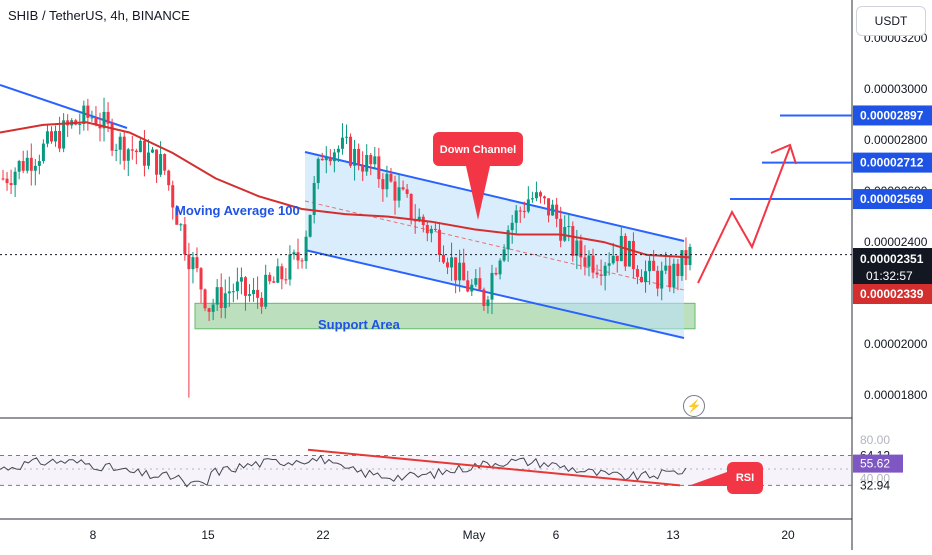 This screenshot has width=932, height=555. Describe the element at coordinates (694, 406) in the screenshot. I see `lightning-icon: ⚡` at that location.